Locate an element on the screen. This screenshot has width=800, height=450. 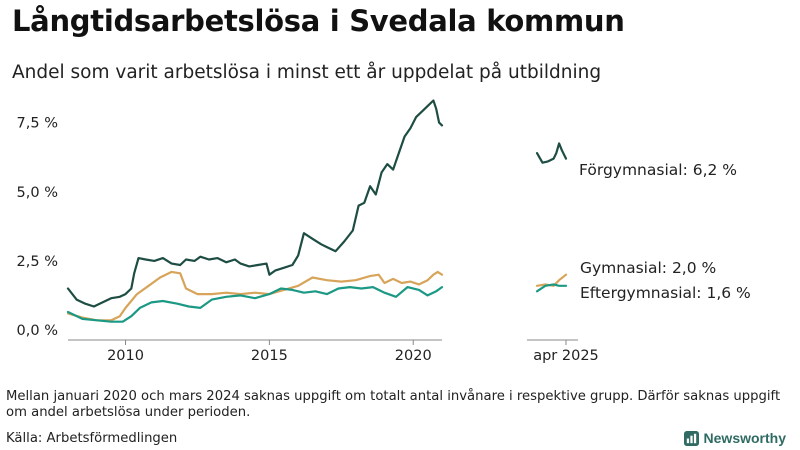
page-title: Långtidsarbetslösa i Svedala kommun is located at coordinates (318, 21).